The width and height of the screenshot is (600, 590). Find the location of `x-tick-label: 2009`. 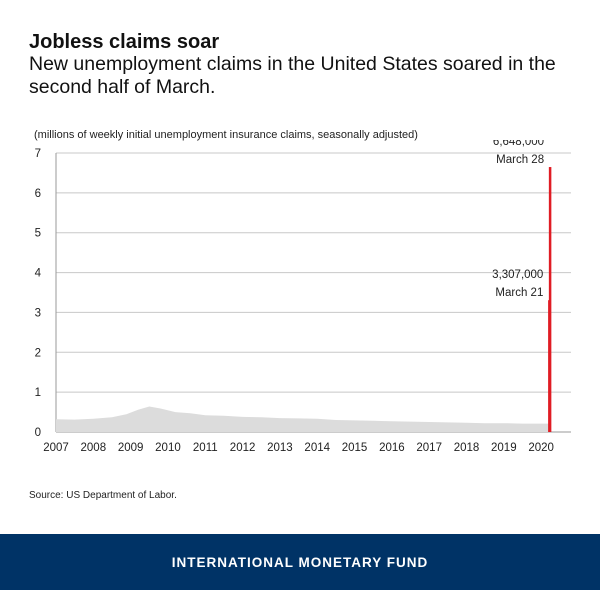

x-tick-label: 2009 is located at coordinates (131, 448).